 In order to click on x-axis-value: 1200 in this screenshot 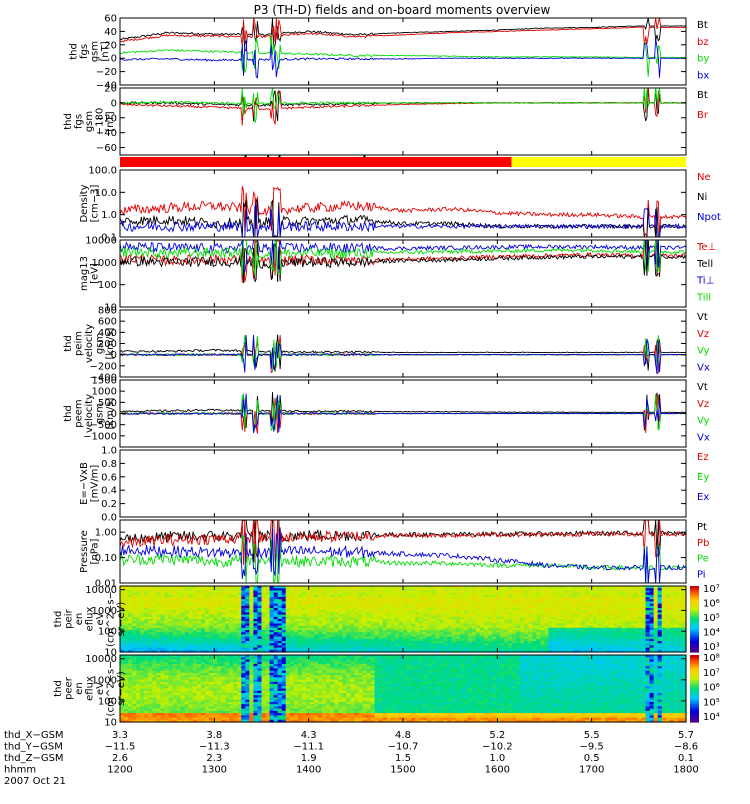, I will do `click(119, 770)`.